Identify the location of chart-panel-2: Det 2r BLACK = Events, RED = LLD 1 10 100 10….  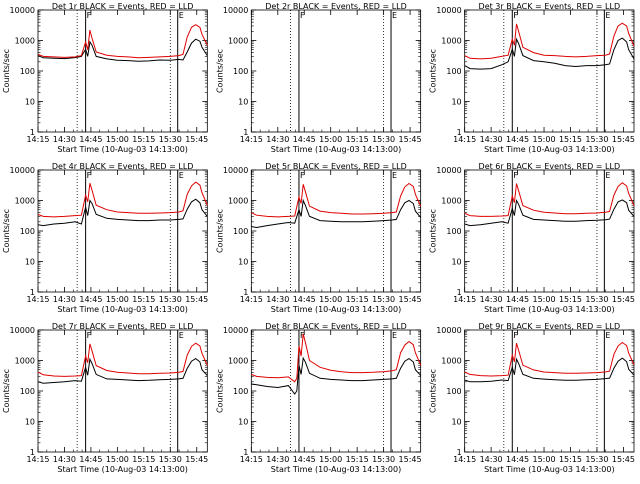
(318, 78).